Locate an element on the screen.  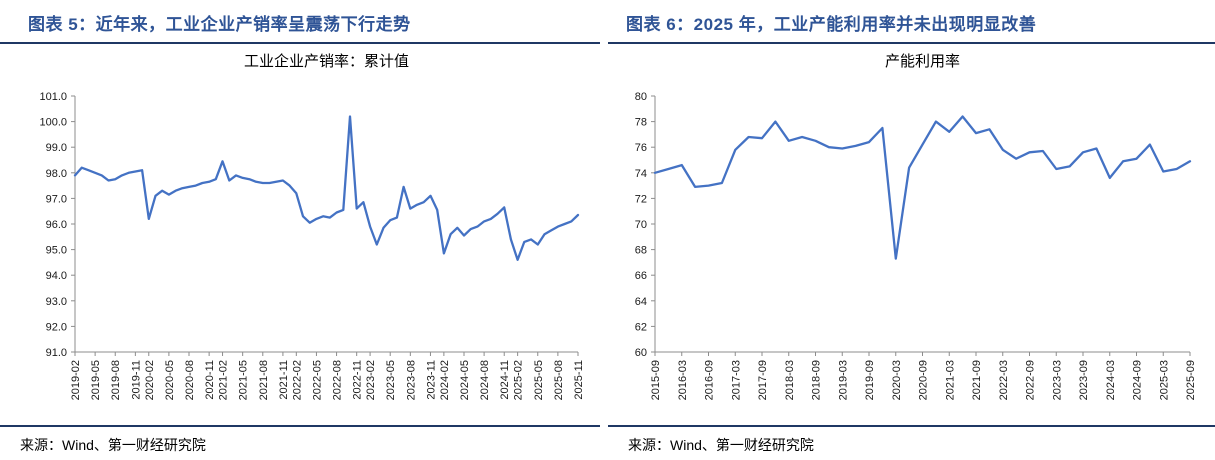
svg-text: 78 is located at coordinates (641, 123).